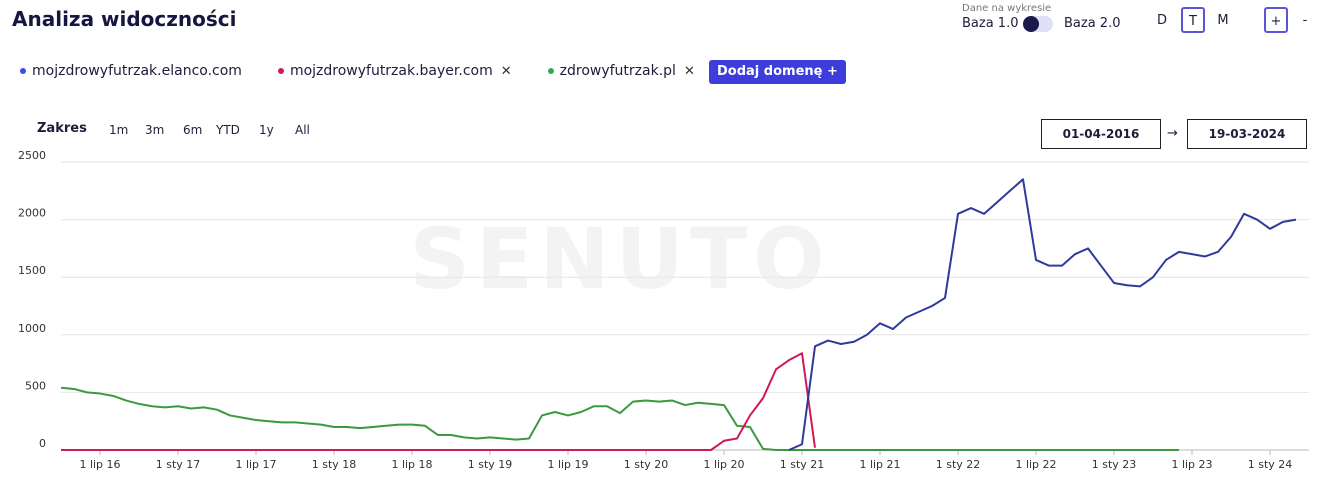 The image size is (1329, 477). Describe the element at coordinates (32, 328) in the screenshot. I see `y-tick-label: 1000` at that location.